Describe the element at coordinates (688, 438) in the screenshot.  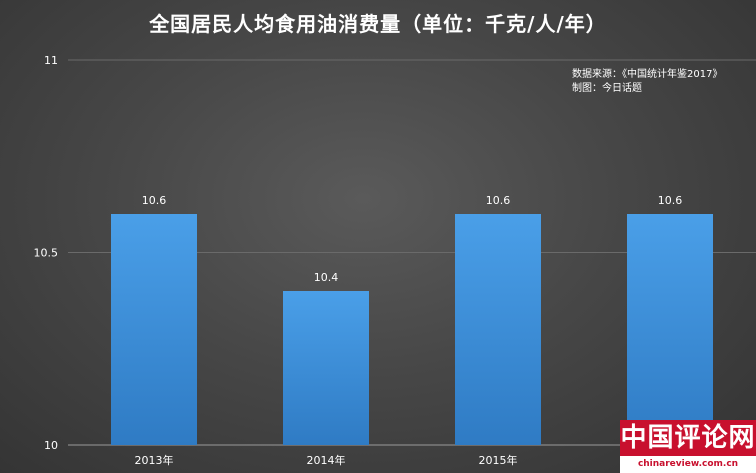
I see `watermark-text: 中国评论网` at that location.